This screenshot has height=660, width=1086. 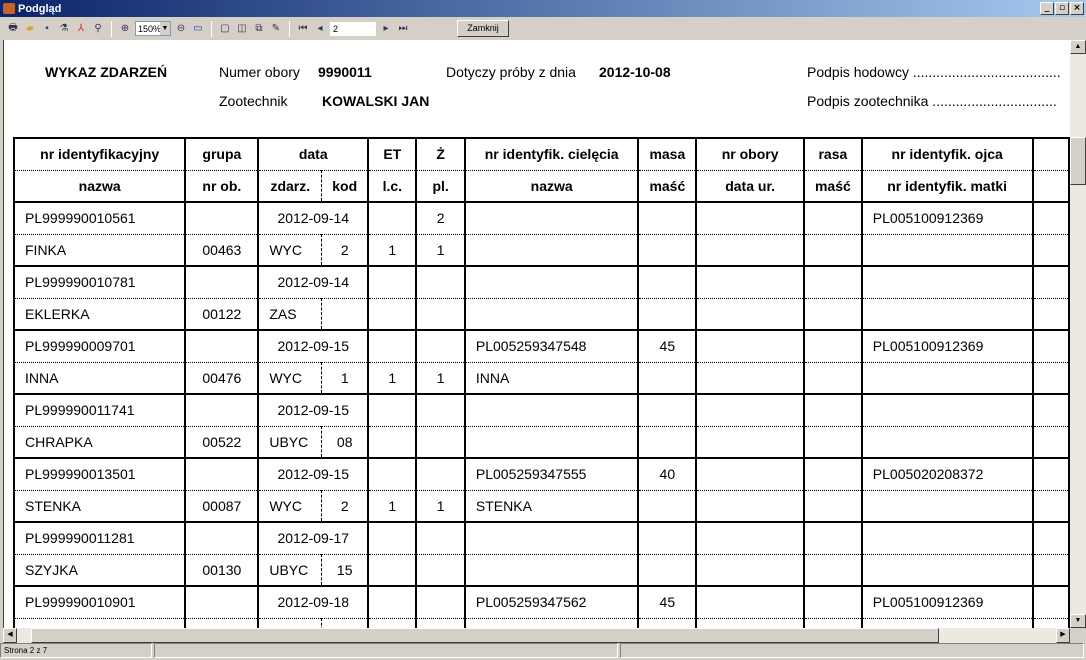 I want to click on scroll-left-icon: ◀, so click(x=10, y=635).